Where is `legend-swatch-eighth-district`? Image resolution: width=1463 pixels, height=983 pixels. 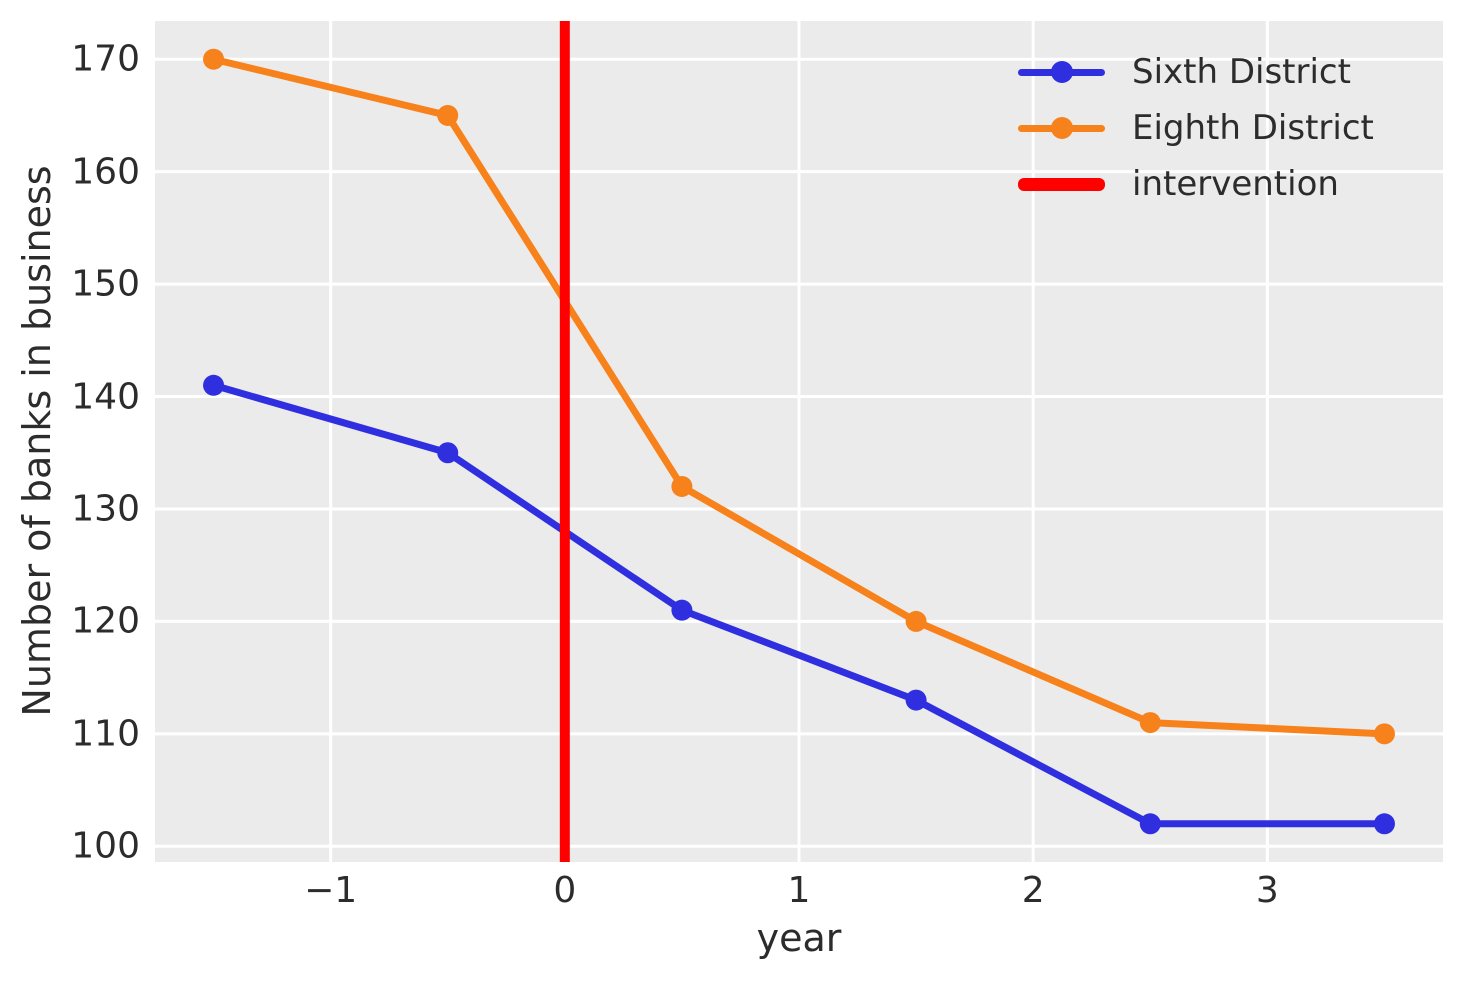
legend-swatch-eighth-district is located at coordinates (1061, 128).